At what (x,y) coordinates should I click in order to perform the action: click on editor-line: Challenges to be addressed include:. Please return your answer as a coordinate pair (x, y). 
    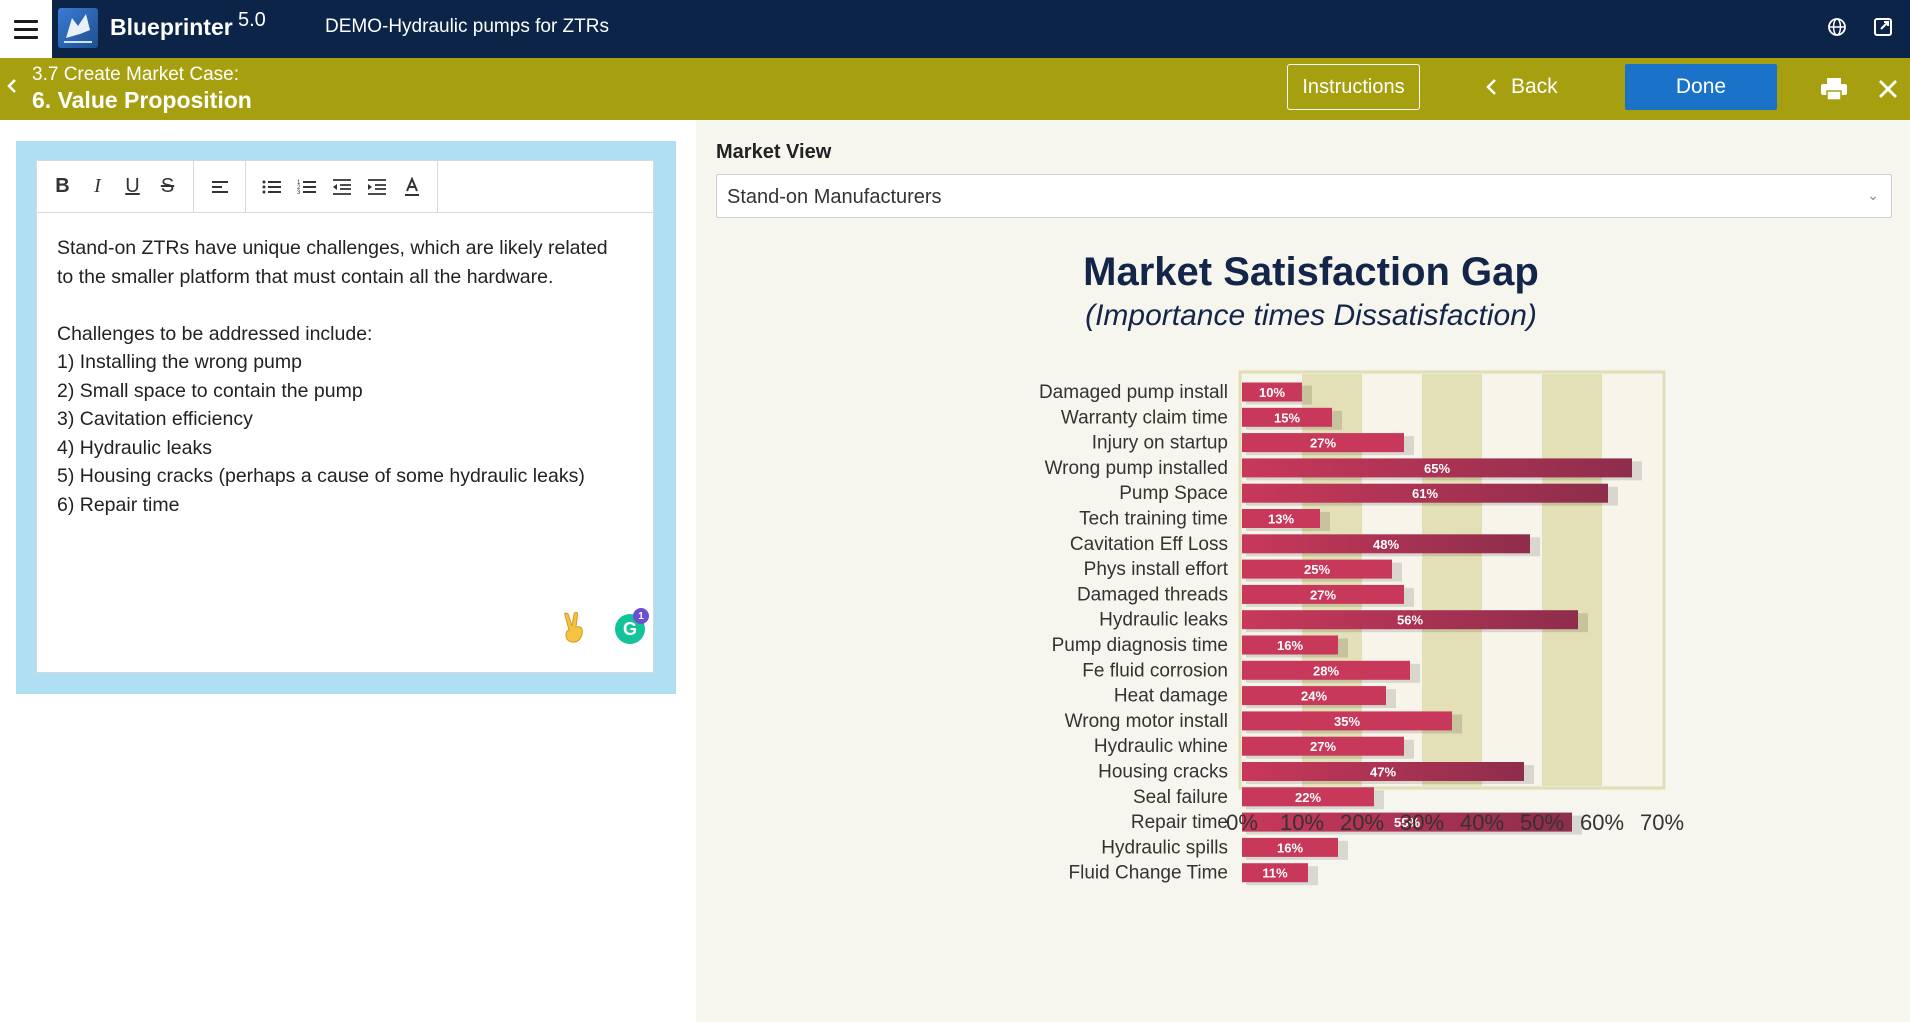
    Looking at the image, I should click on (215, 333).